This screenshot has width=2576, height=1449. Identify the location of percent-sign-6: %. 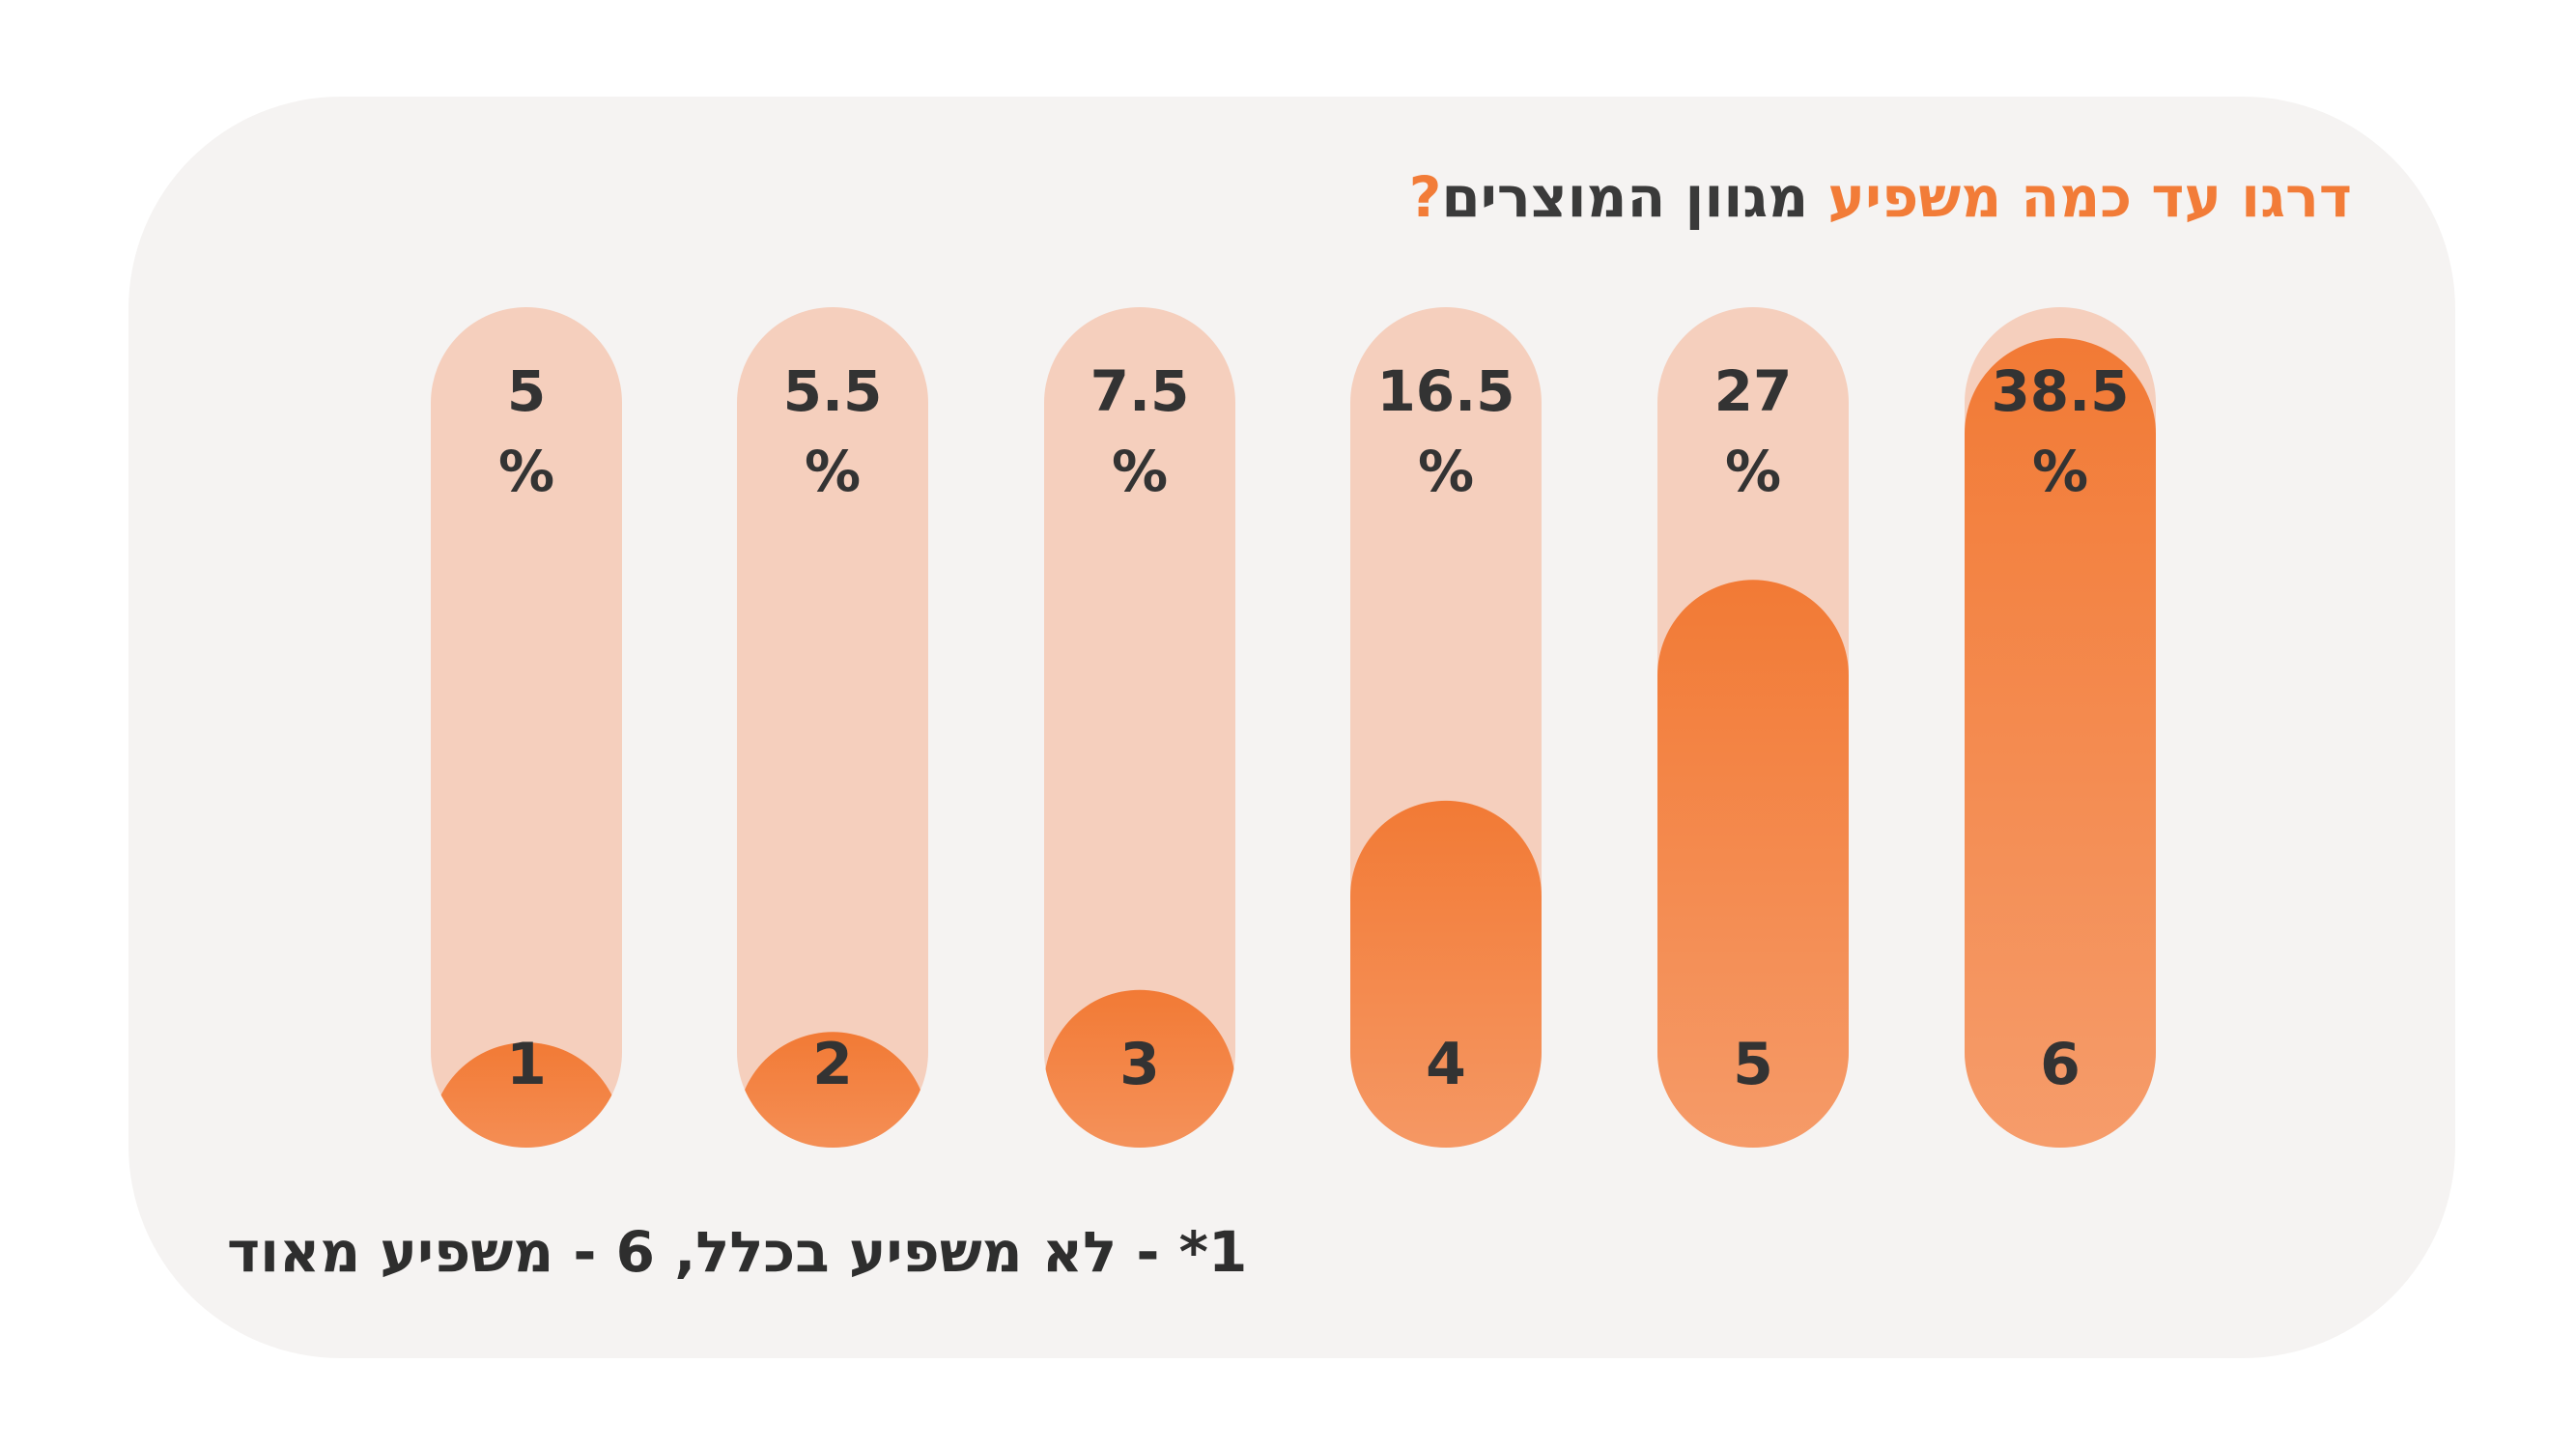
(2060, 471).